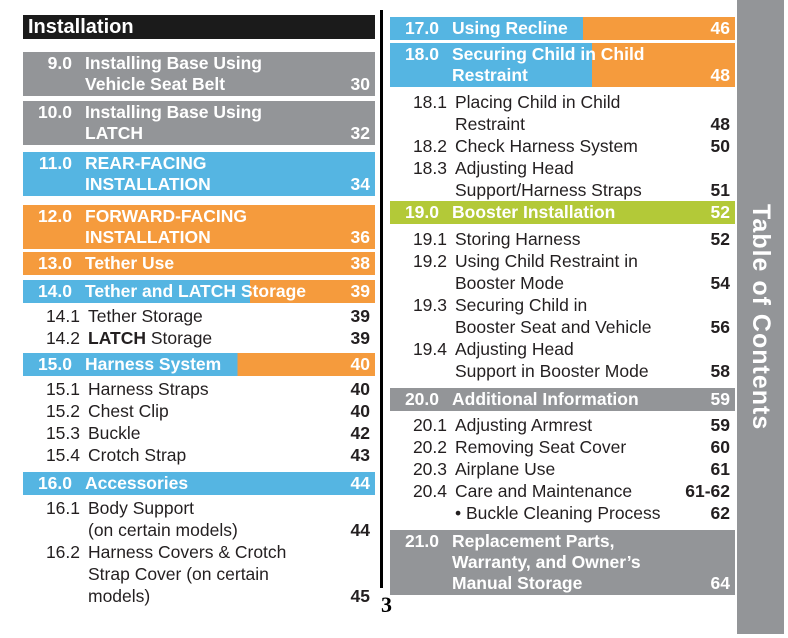 The height and width of the screenshot is (638, 788). Describe the element at coordinates (54, 112) in the screenshot. I see `section-number: 10.0` at that location.